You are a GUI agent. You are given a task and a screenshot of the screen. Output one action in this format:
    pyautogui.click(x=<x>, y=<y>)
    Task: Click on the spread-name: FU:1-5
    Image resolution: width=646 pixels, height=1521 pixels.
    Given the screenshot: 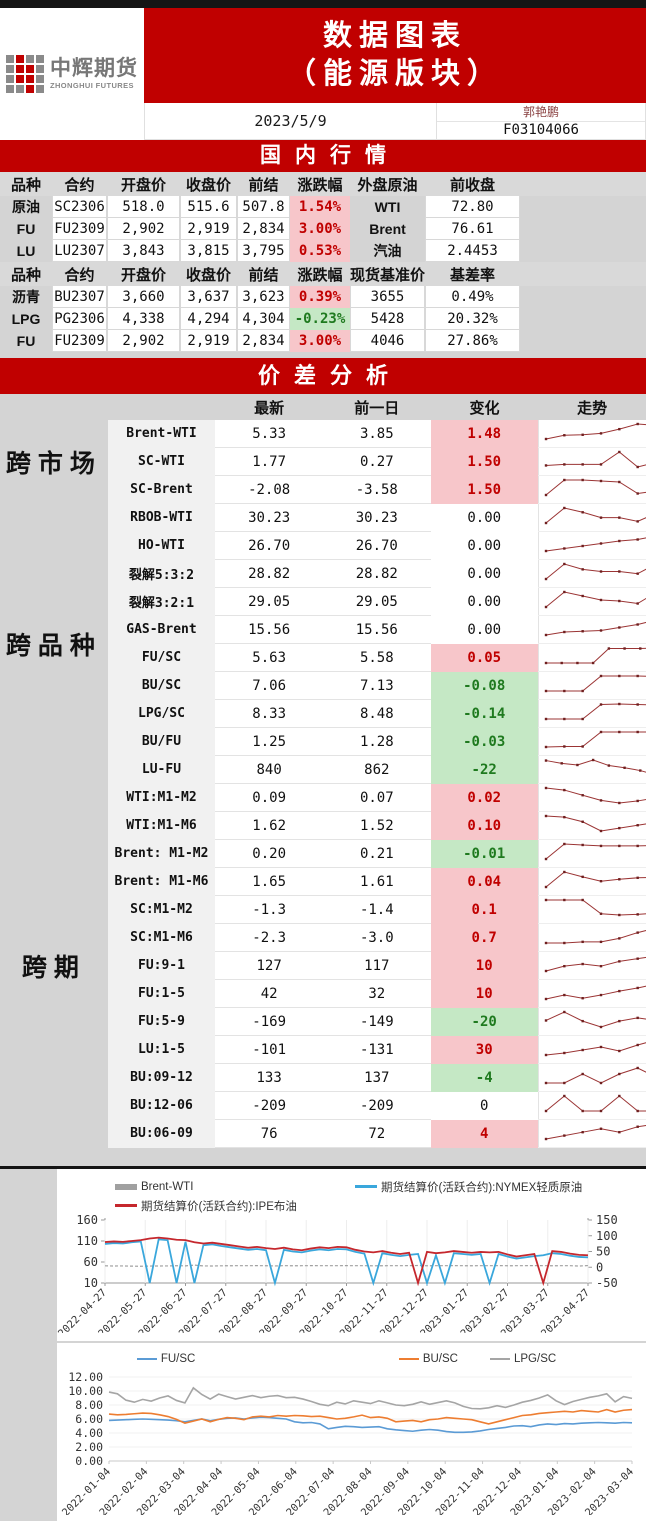 What is the action you would take?
    pyautogui.click(x=161, y=993)
    